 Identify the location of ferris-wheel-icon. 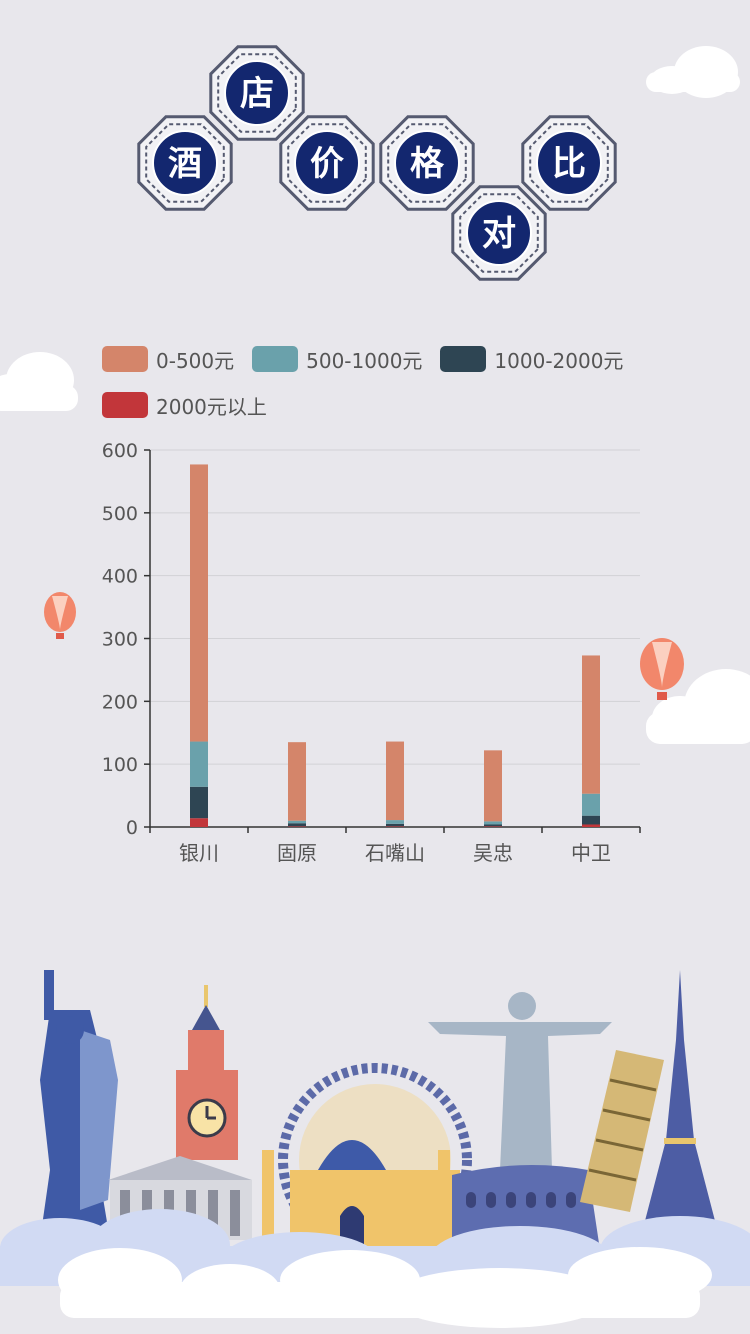
(375, 1160).